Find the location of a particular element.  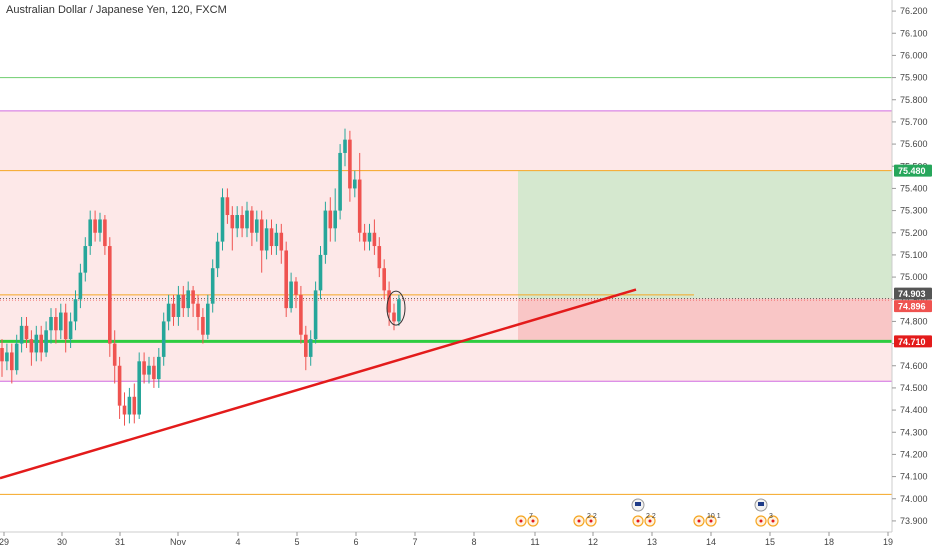

time-axis: 29 30 31 Nov 4 5 6 7 8 11 12 13 14 15 18 19 is located at coordinates (446, 539).